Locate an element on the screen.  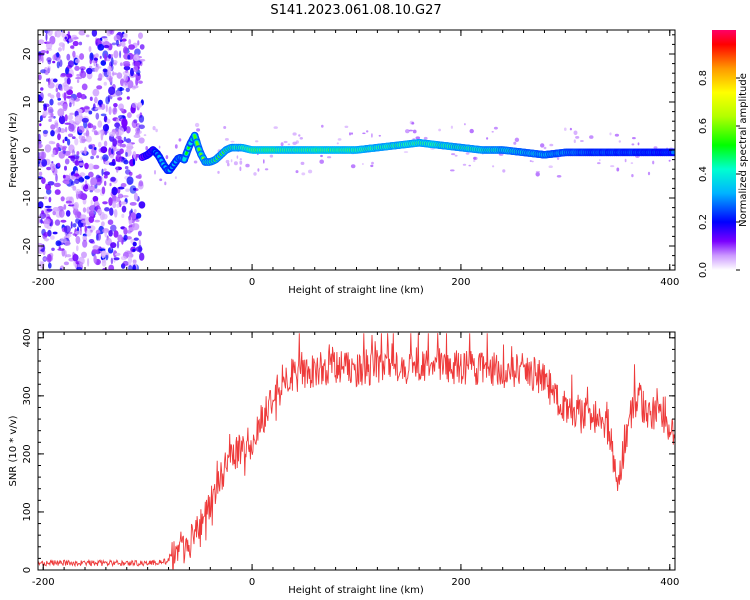
y-tick-label: 200 is located at coordinates (27, 453).